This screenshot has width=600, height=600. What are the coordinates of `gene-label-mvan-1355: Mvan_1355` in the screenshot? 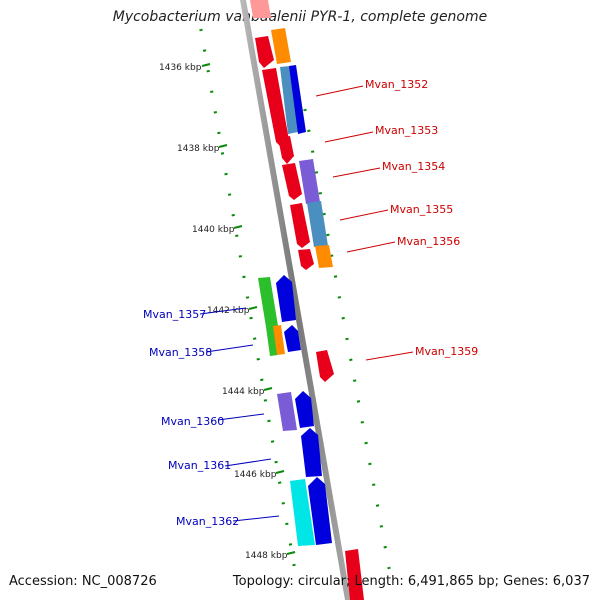 It's located at (421, 209).